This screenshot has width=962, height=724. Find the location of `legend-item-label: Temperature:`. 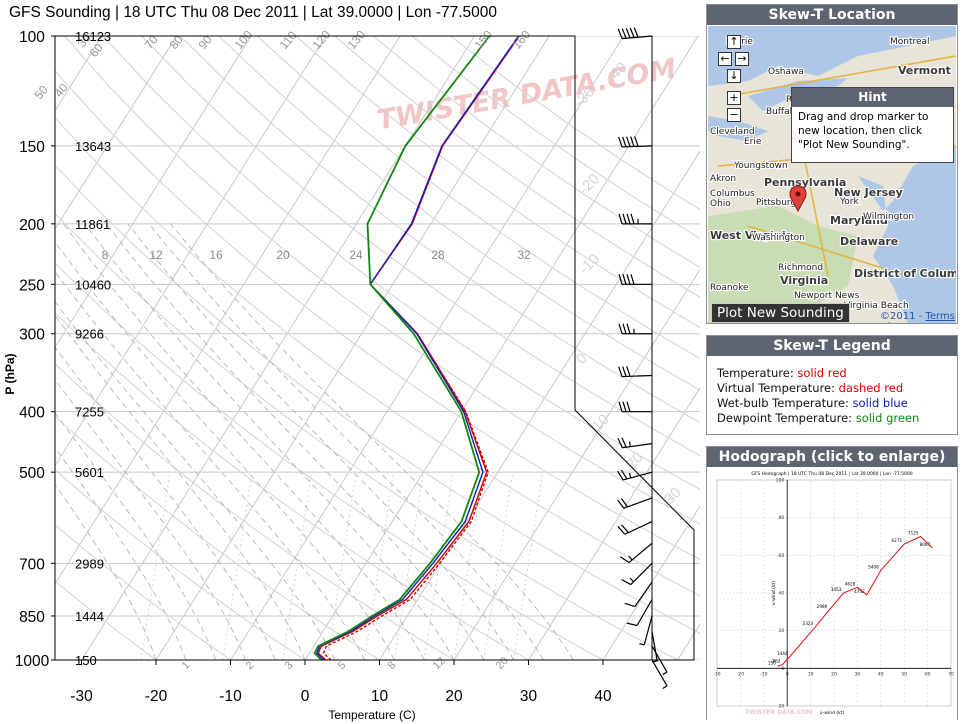

legend-item-label: Temperature: is located at coordinates (757, 373).